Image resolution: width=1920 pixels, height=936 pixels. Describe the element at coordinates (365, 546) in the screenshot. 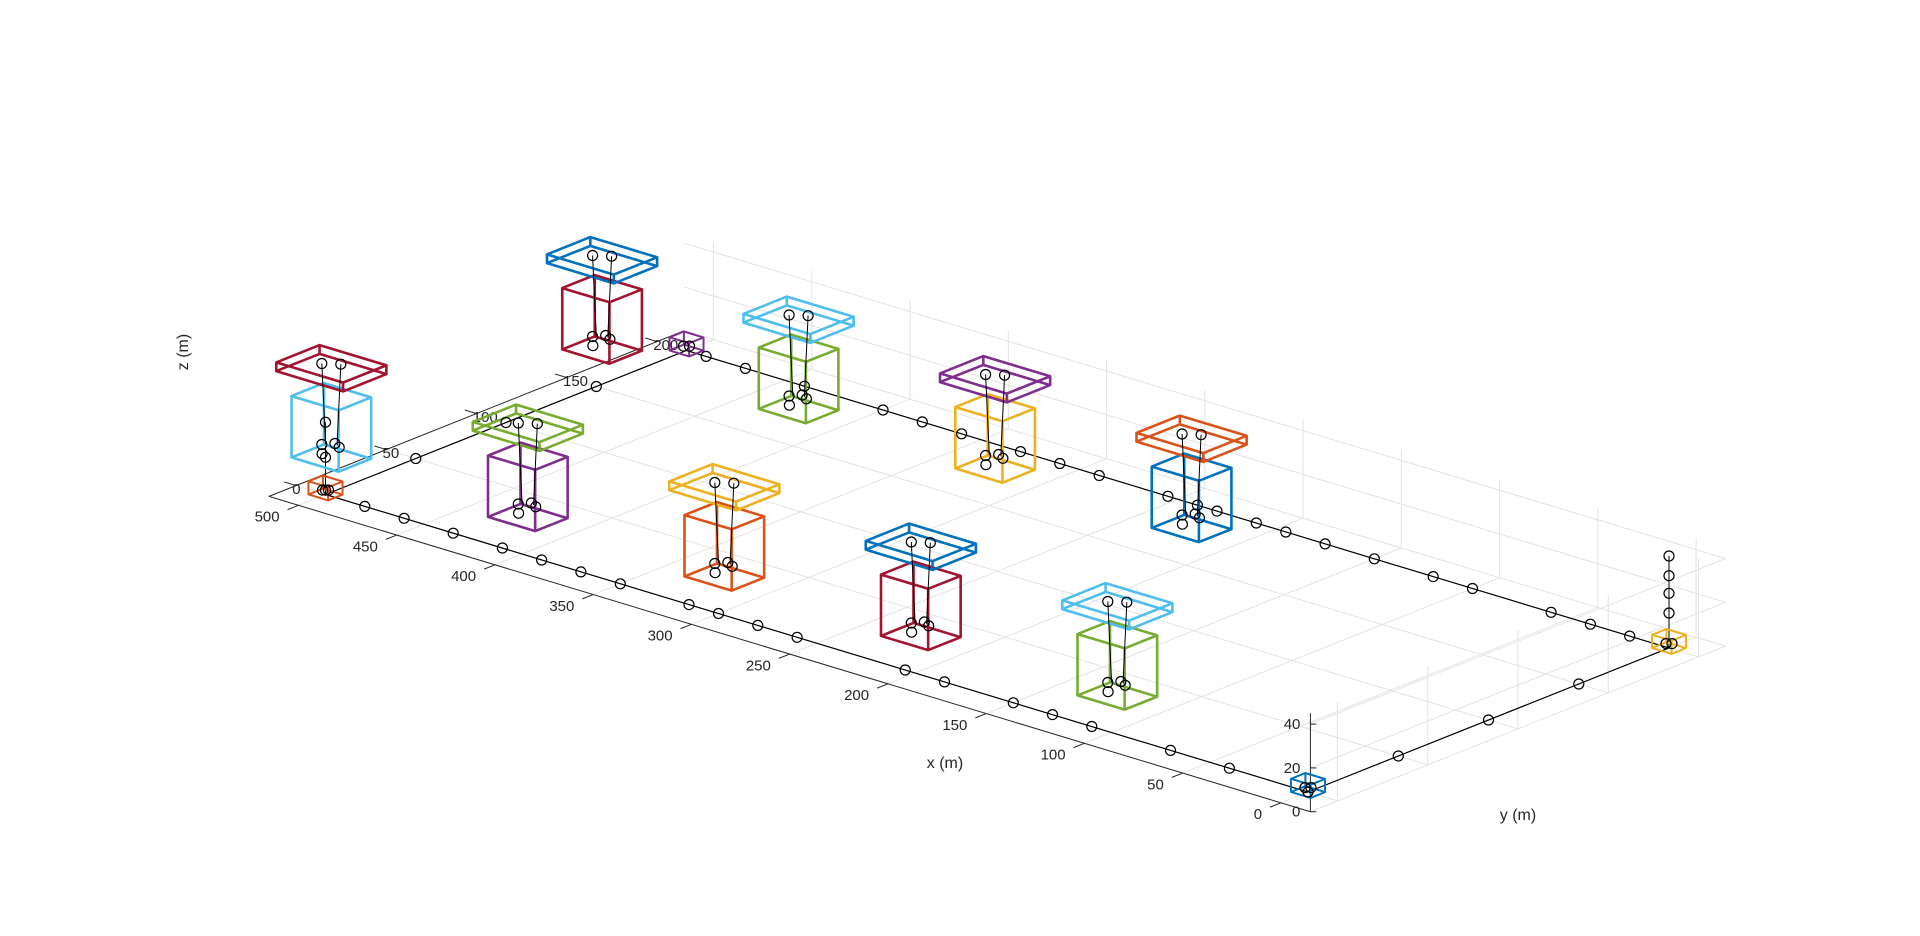

I see `x-tick-label: 450` at that location.